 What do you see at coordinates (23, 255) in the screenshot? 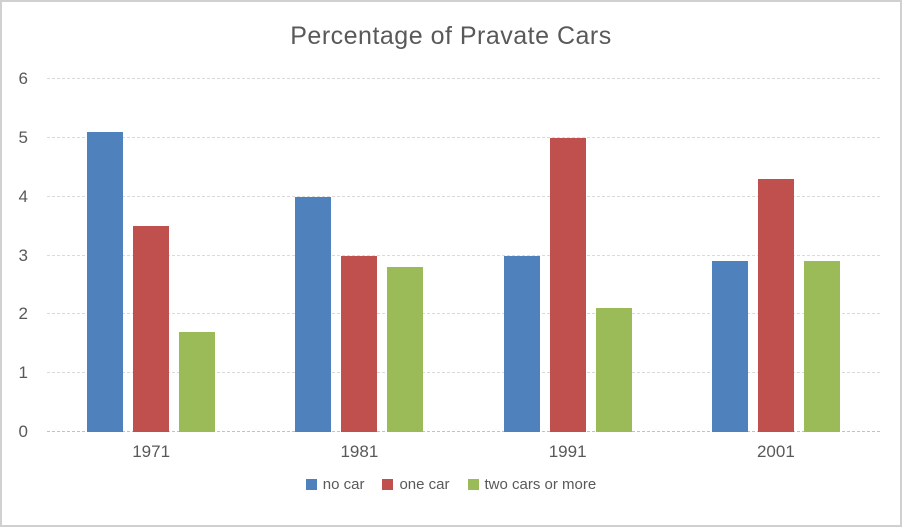
I see `y-tick-label: 3` at bounding box center [23, 255].